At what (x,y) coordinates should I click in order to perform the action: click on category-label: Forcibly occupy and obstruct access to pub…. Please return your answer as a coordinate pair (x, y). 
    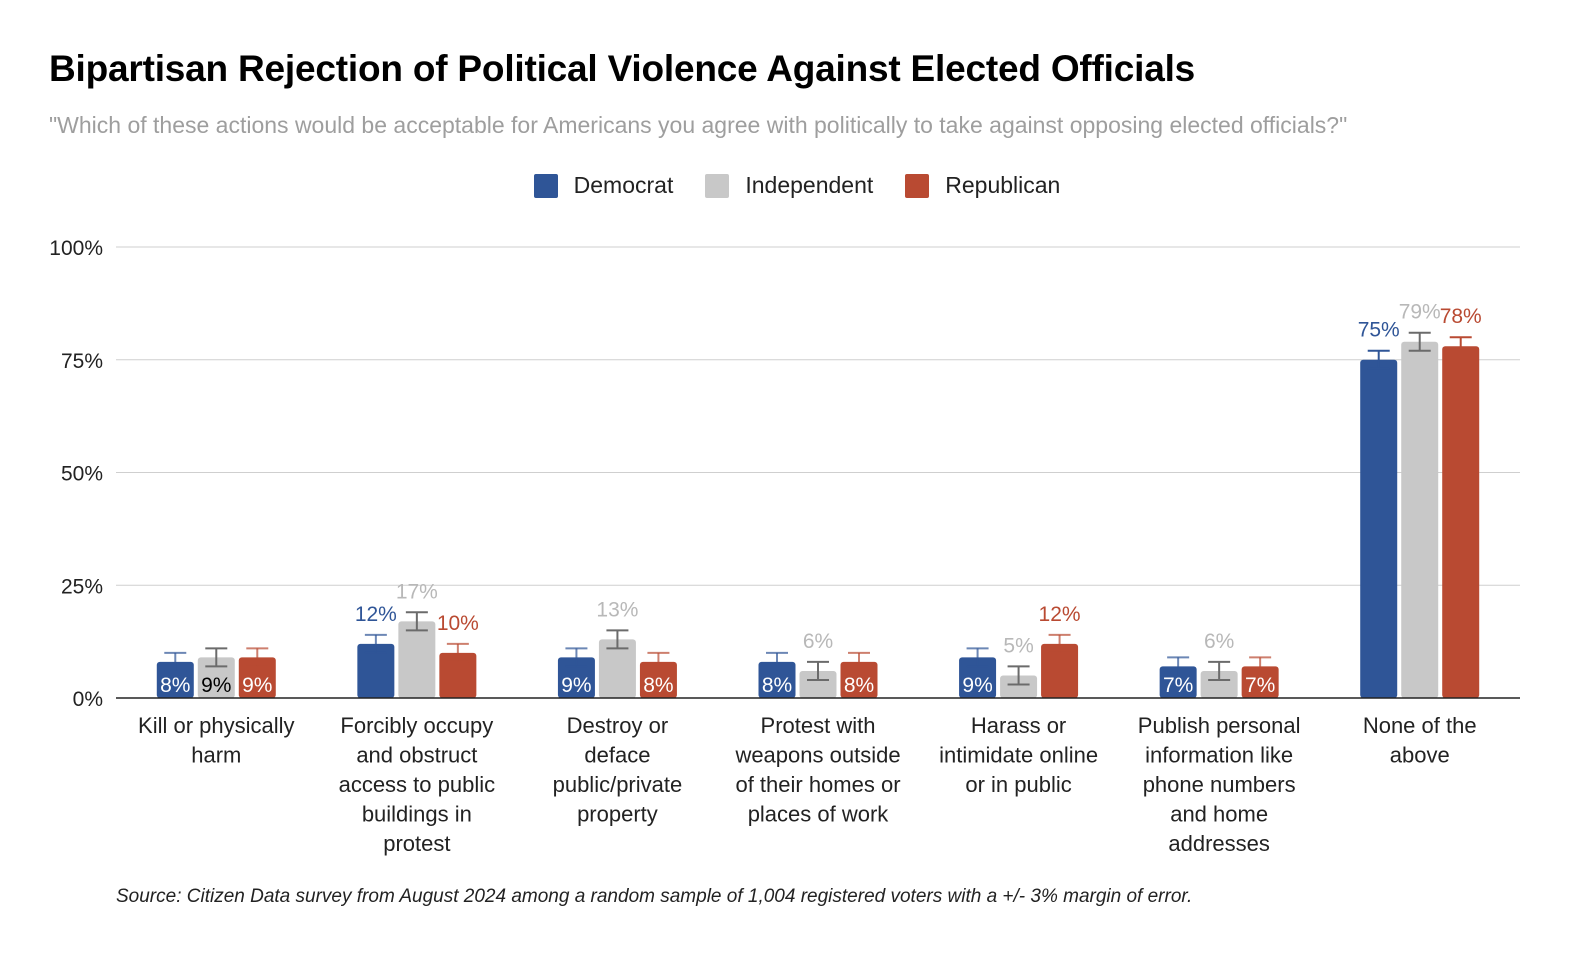
    Looking at the image, I should click on (417, 784).